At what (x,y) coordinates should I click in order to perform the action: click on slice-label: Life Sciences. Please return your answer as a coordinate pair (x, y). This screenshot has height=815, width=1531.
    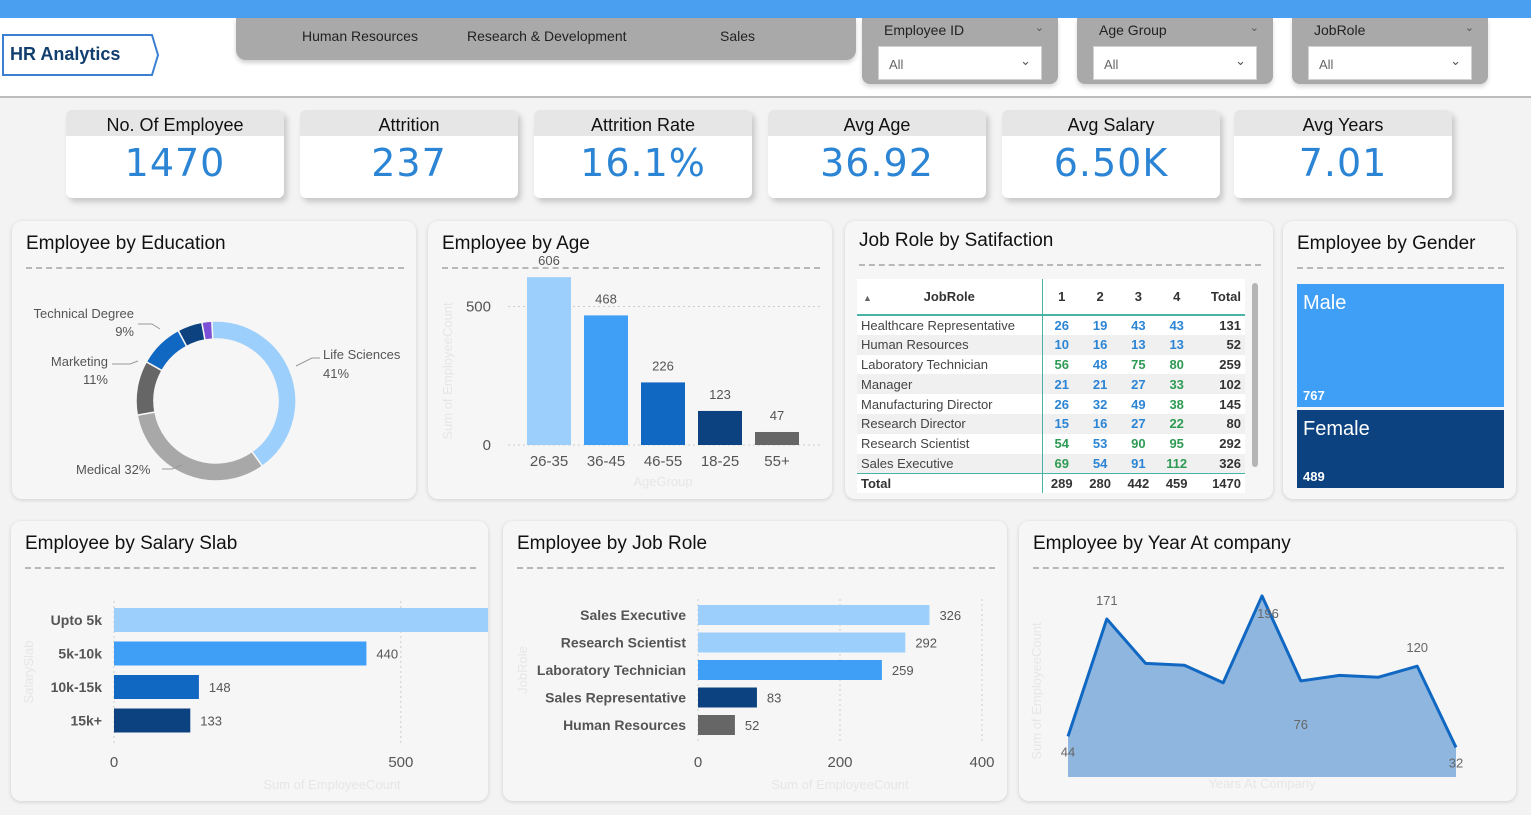
    Looking at the image, I should click on (362, 354).